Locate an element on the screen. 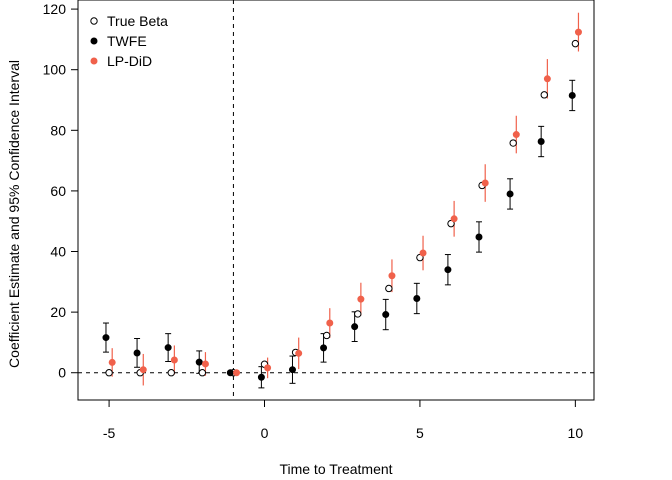 This screenshot has height=480, width=672. legend: True Beta TWFE LP-DiD is located at coordinates (129, 41).